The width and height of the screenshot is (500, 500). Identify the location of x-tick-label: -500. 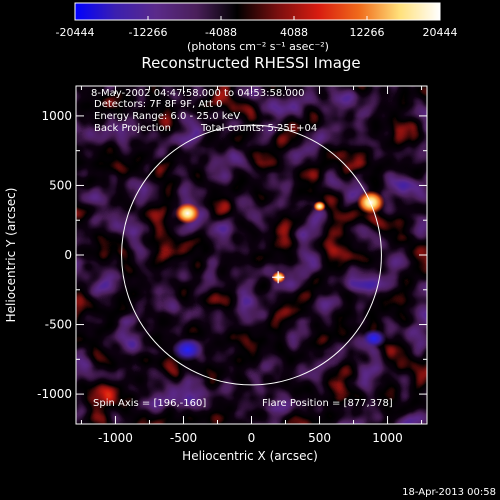
(183, 438).